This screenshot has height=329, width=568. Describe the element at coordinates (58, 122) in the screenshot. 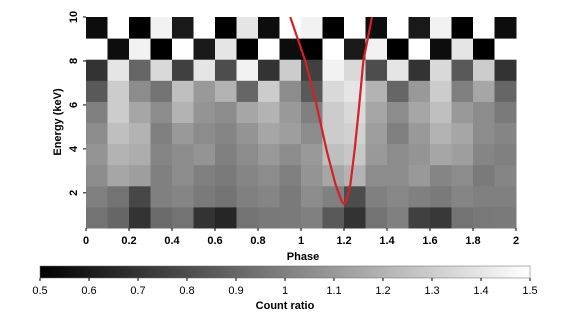

I see `y-axis-label: Energy (keV)` at that location.